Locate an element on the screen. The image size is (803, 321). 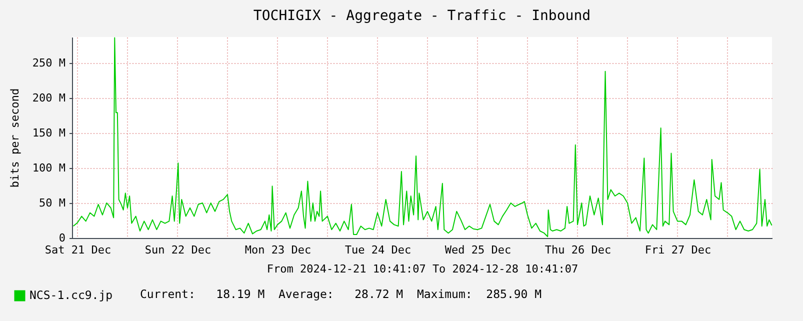
x-tick-label: Fri 27 Dec is located at coordinates (678, 250).